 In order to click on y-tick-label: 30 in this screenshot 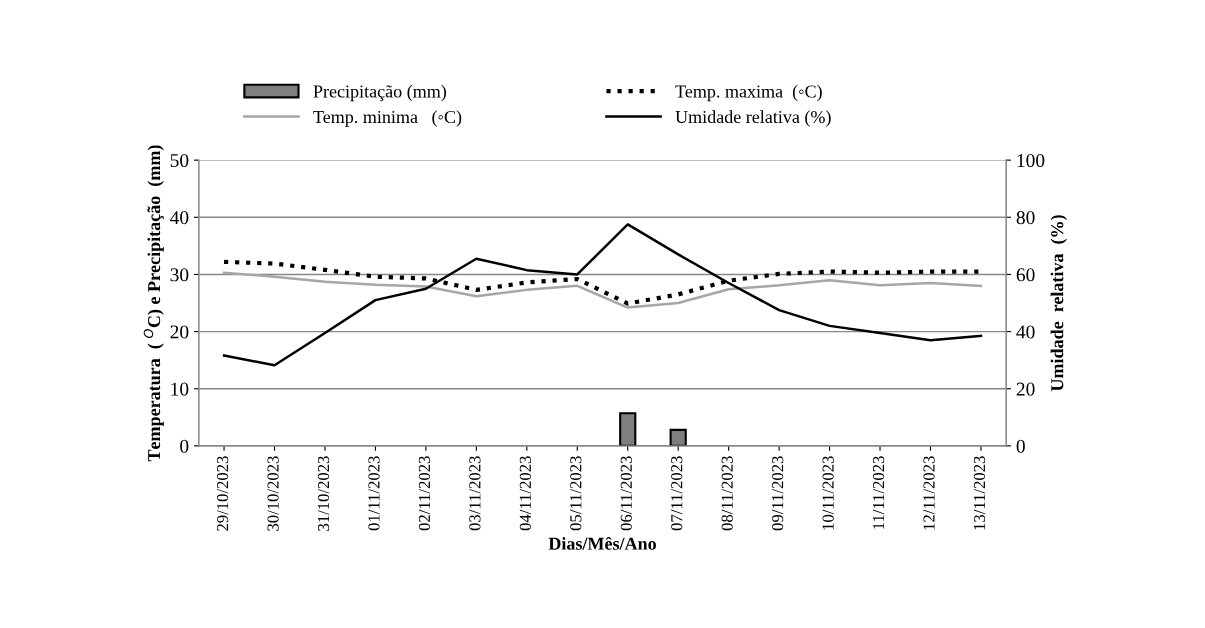, I will do `click(179, 275)`.